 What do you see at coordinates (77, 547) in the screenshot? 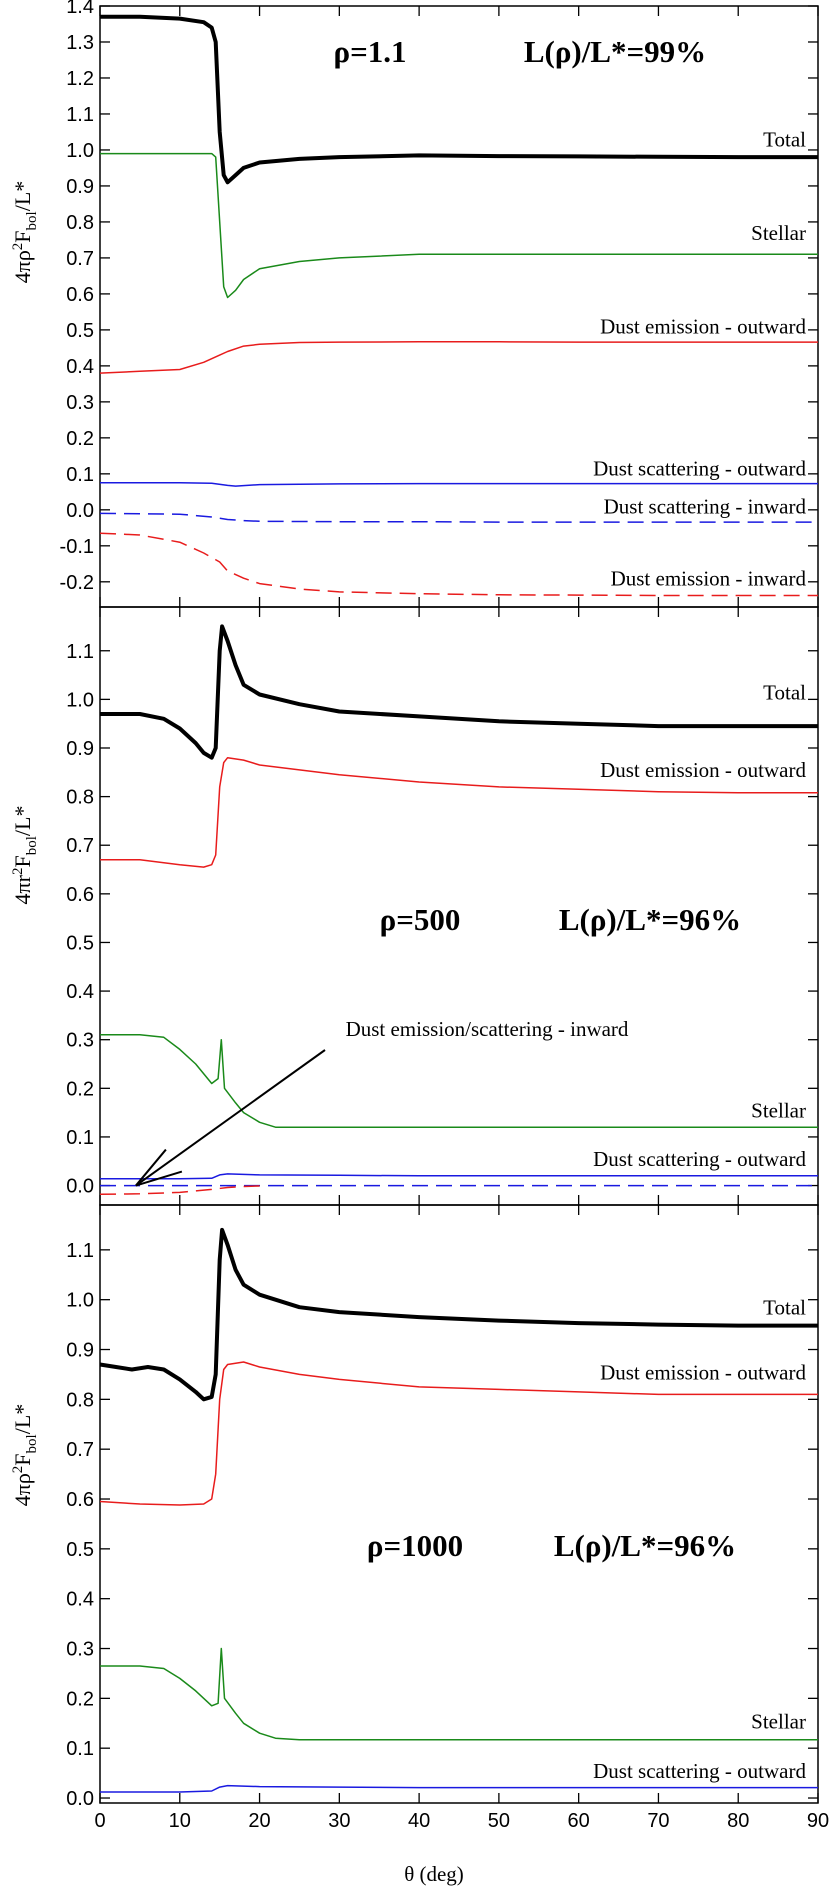
I see `y-tick-label: -0.1` at bounding box center [77, 547].